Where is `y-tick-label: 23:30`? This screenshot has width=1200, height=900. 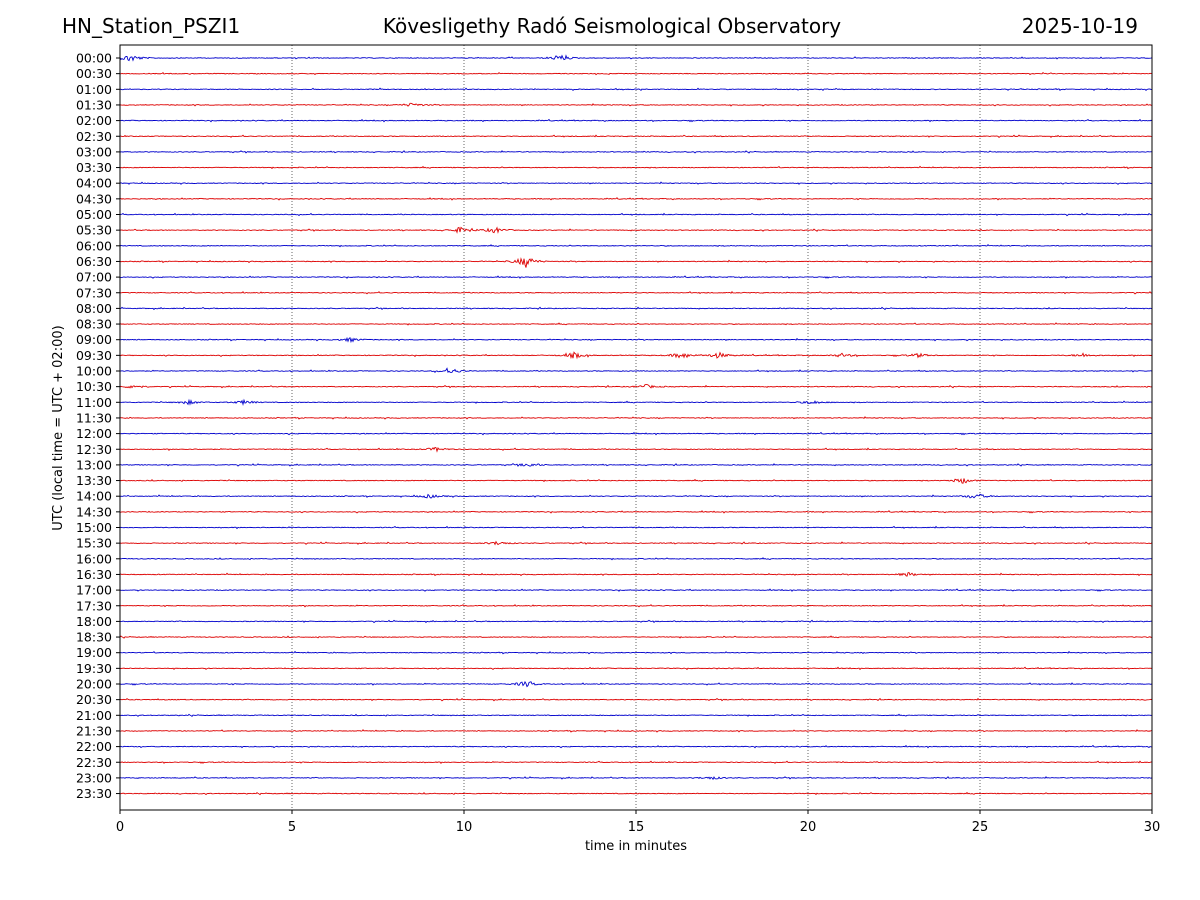
y-tick-label: 23:30 is located at coordinates (94, 793).